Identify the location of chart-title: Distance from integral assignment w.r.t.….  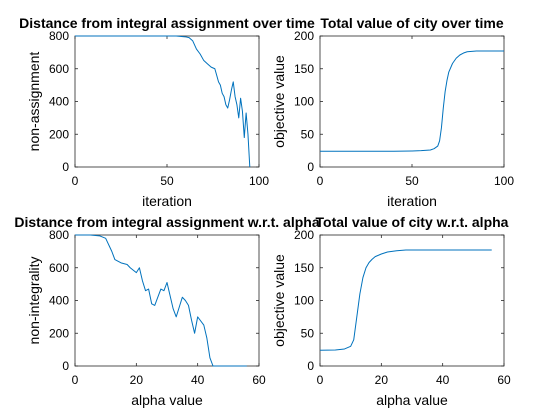
(166, 222).